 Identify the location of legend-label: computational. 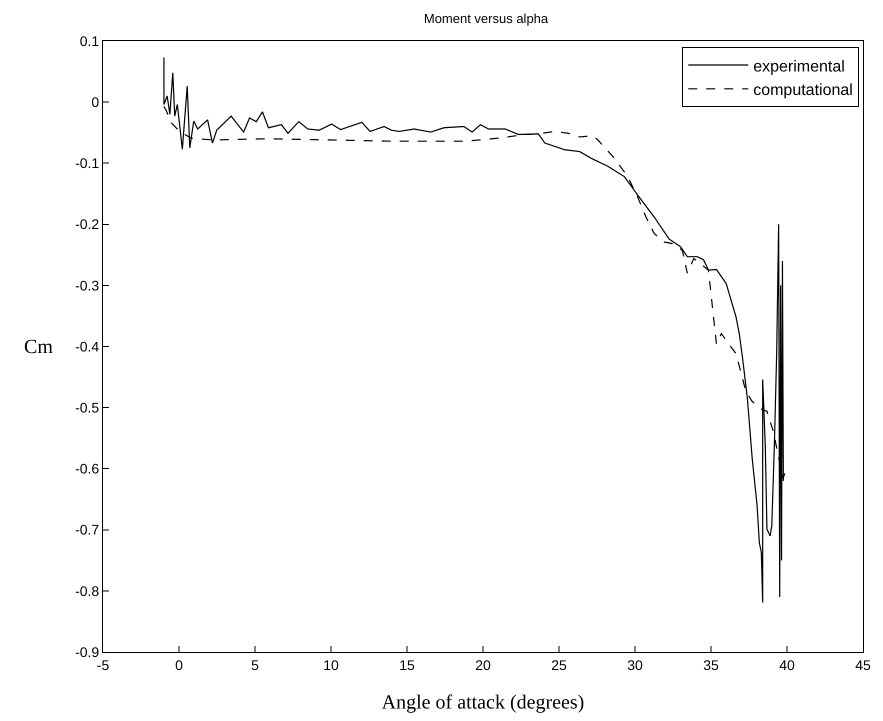
(803, 91).